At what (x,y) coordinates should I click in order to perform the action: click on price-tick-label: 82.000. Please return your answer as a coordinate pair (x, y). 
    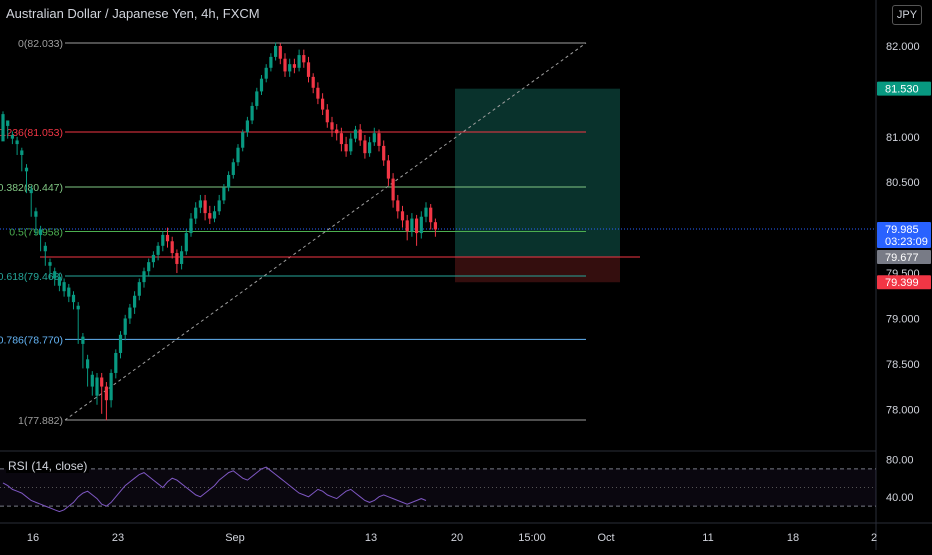
    Looking at the image, I should click on (903, 47).